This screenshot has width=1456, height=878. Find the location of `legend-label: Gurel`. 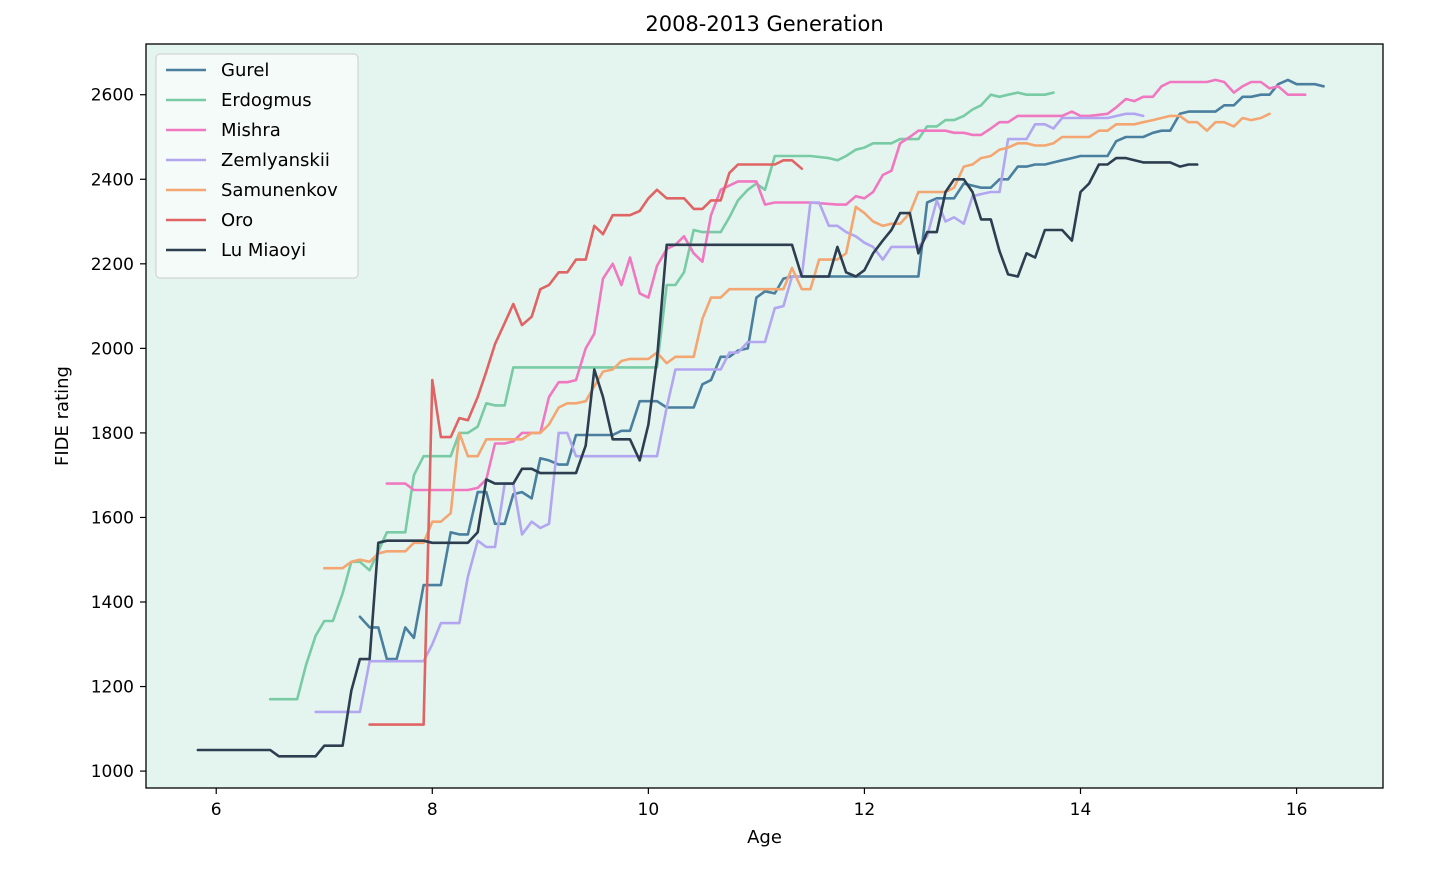

legend-label: Gurel is located at coordinates (245, 70).